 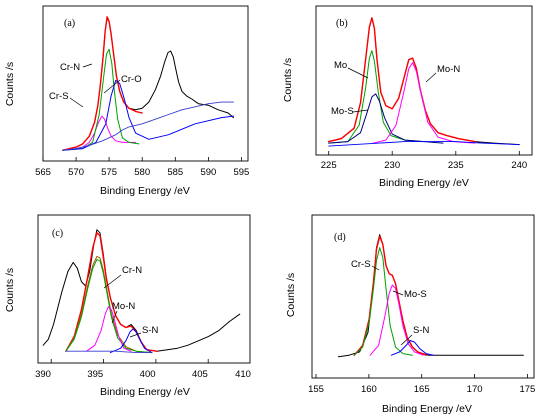 What do you see at coordinates (340, 65) in the screenshot?
I see `panel-b-annotation-mo: Mo` at bounding box center [340, 65].